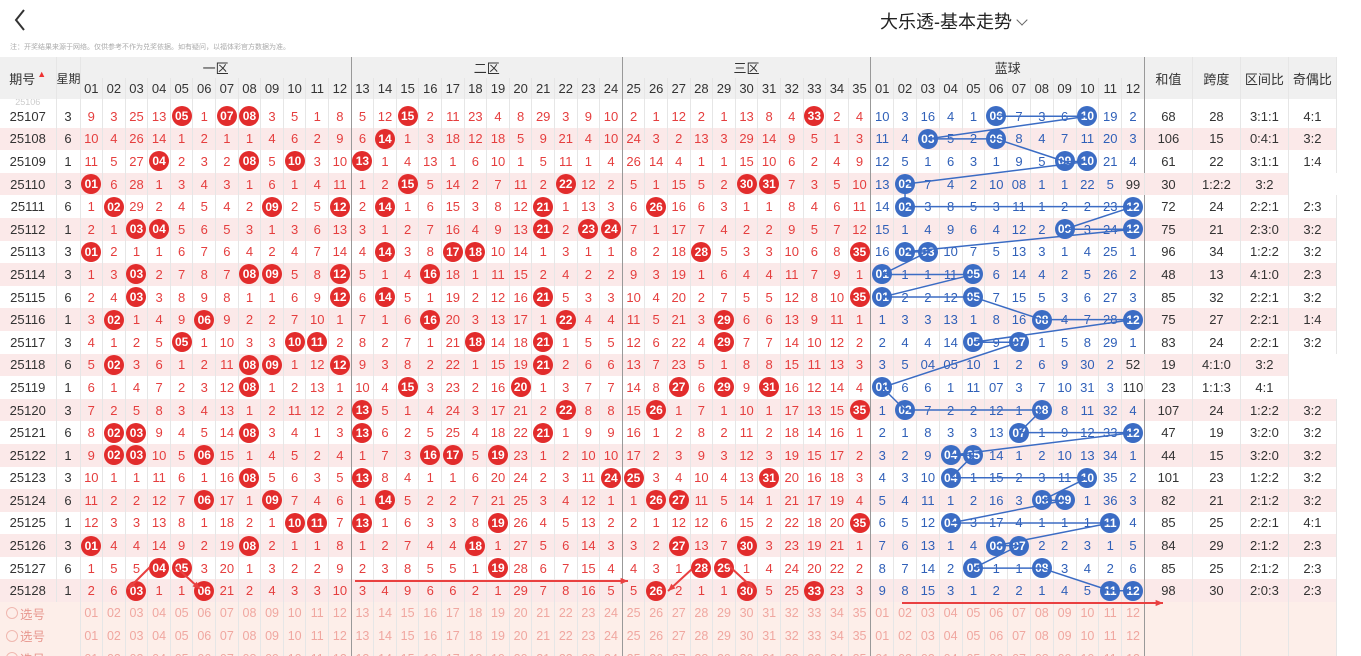 Image resolution: width=1361 pixels, height=656 pixels. I want to click on pick-front-number: 14, so click(385, 651).